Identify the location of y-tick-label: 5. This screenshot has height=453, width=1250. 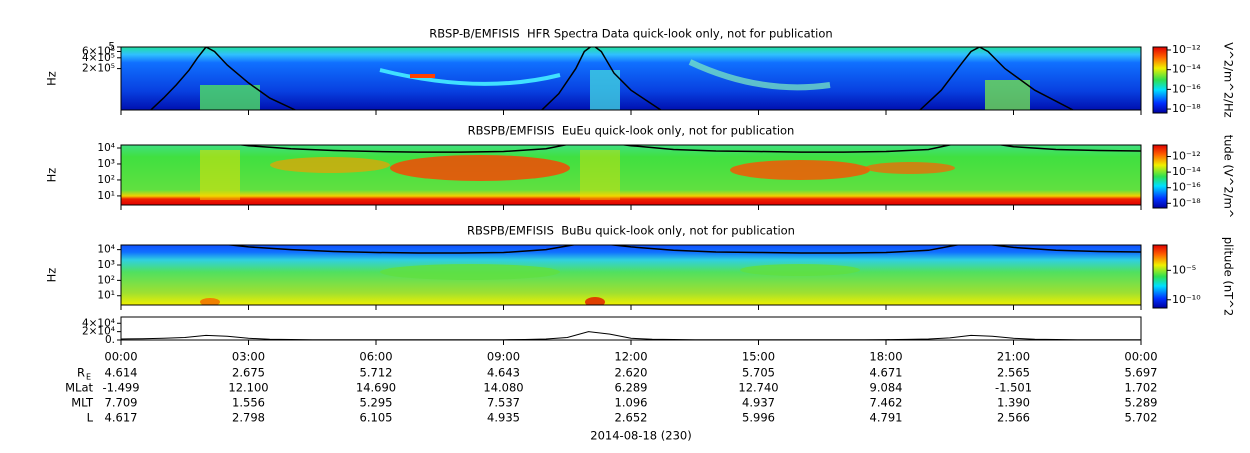
(111, 47).